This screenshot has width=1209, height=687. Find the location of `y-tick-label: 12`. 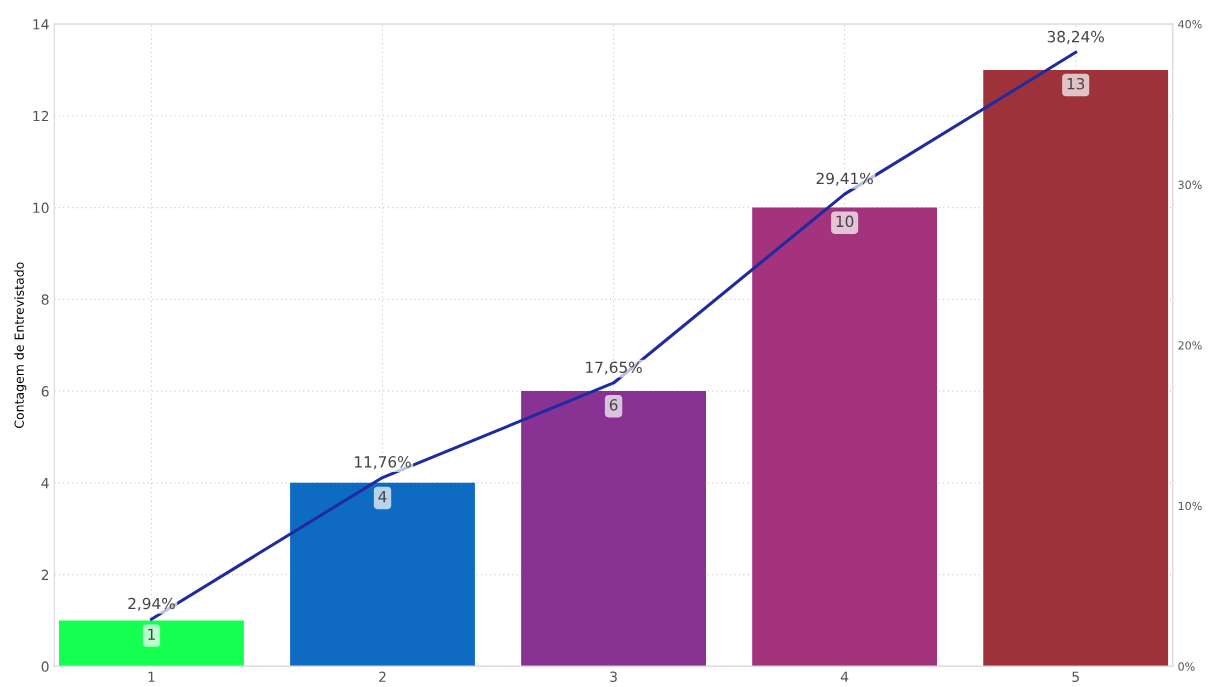

y-tick-label: 12 is located at coordinates (41, 116).